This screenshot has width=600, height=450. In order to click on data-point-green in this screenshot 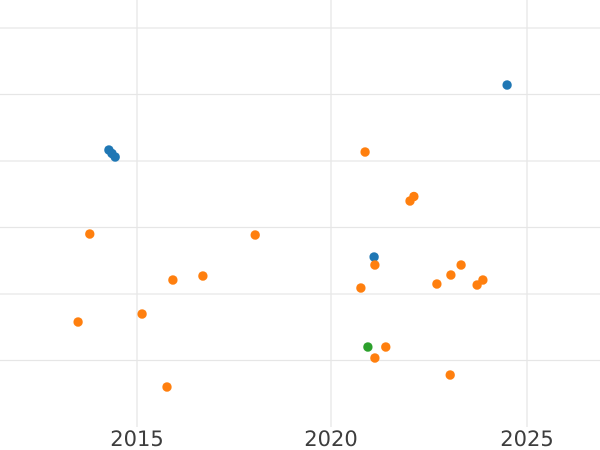, I will do `click(368, 347)`.